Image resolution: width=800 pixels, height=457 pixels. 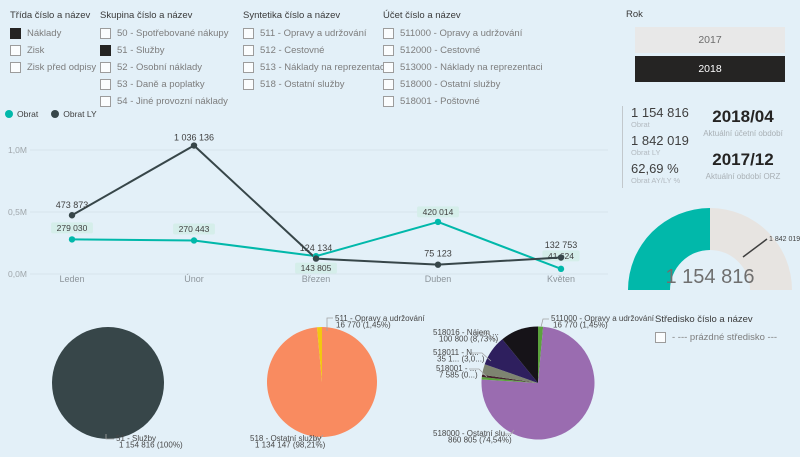 I want to click on slicer-item: 511000 - Opravy a udržování, so click(x=465, y=33).